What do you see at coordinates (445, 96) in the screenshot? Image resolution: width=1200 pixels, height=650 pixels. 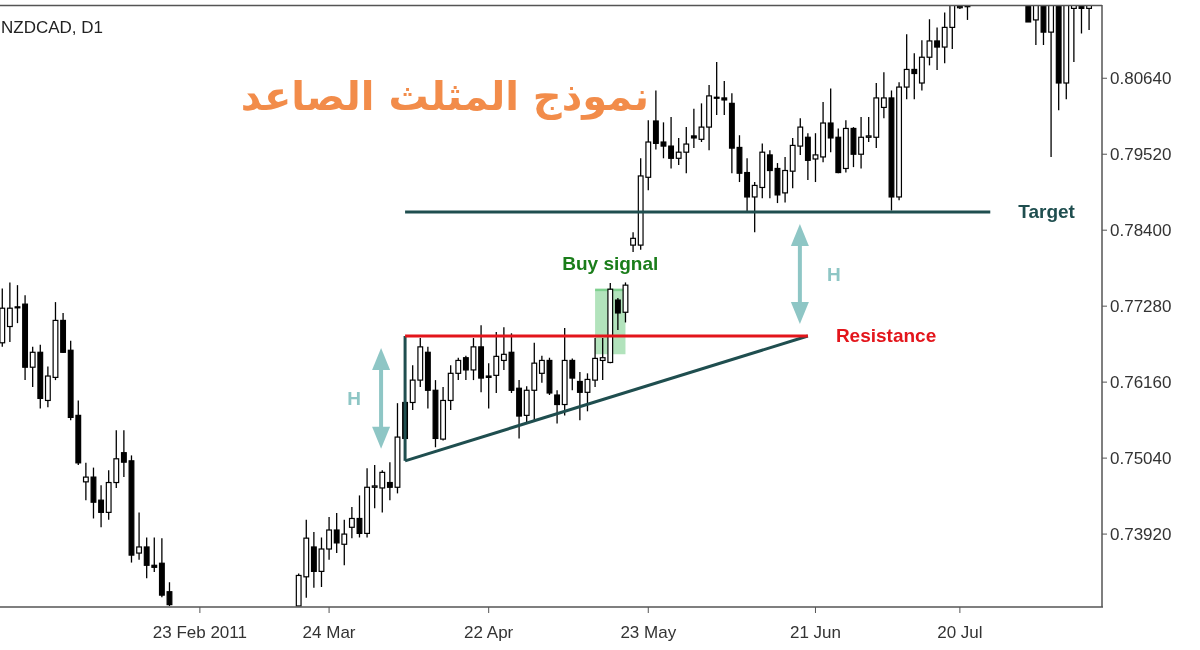 I see `text: نموذج المثلث الصاعد` at bounding box center [445, 96].